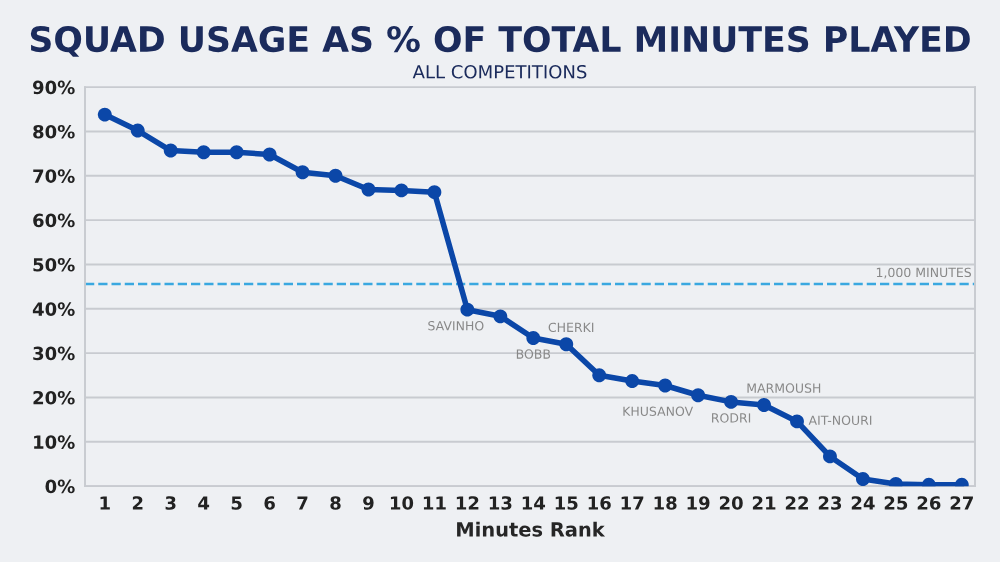  What do you see at coordinates (566, 503) in the screenshot?
I see `x-tick-label: 15` at bounding box center [566, 503].